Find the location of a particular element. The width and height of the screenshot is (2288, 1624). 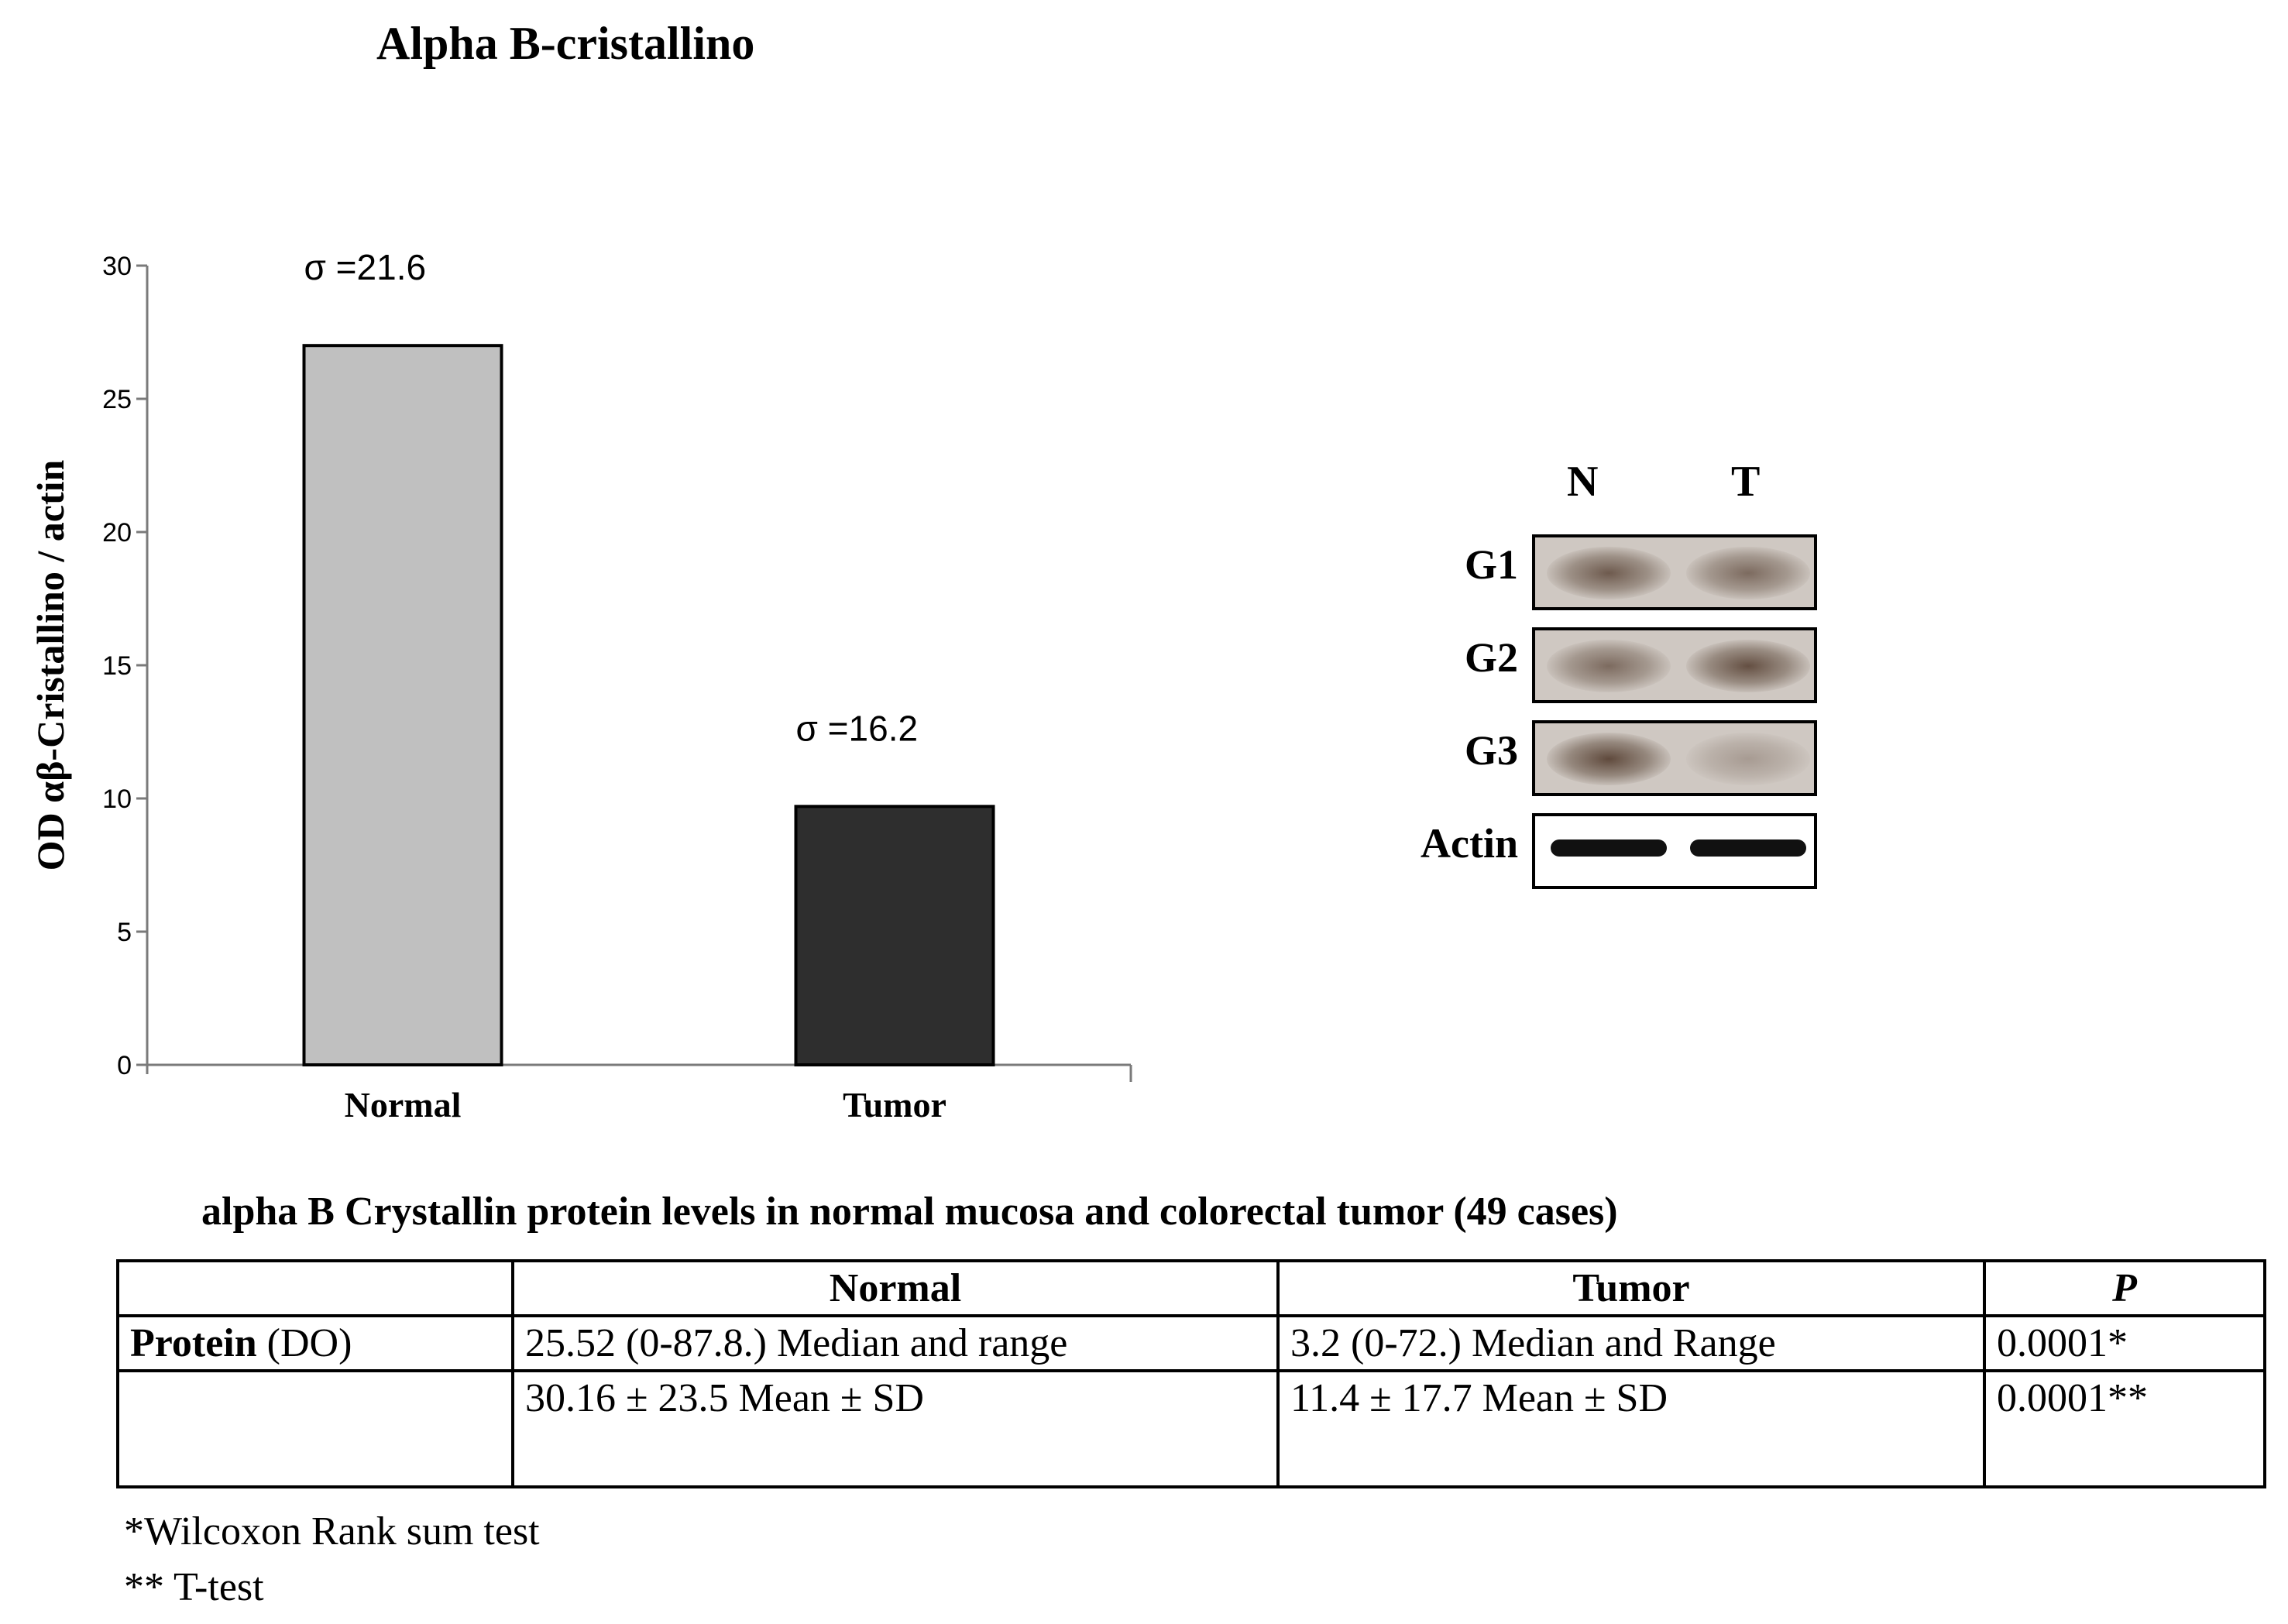

blot-panel-g2 is located at coordinates (1674, 665).